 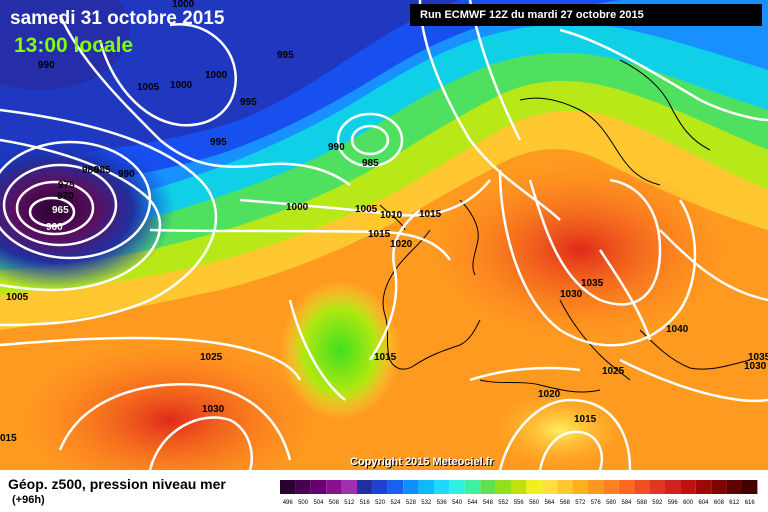 What do you see at coordinates (719, 503) in the screenshot?
I see `scale-label: 608` at bounding box center [719, 503].